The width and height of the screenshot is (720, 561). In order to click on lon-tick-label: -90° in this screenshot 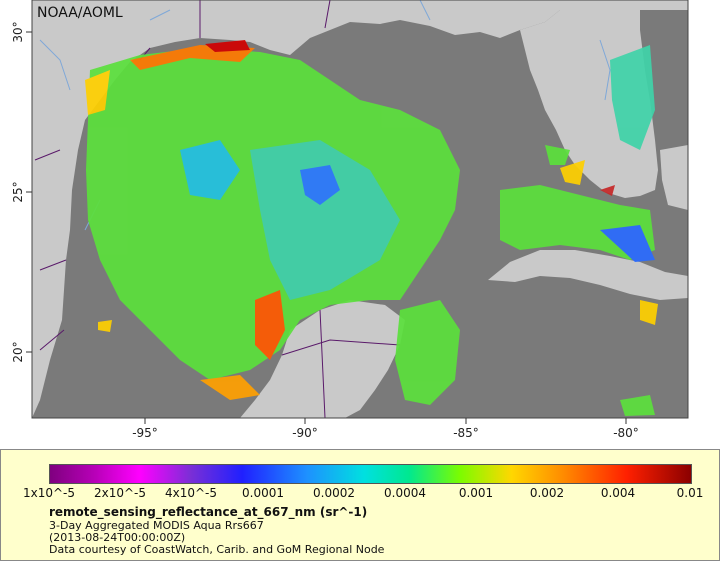, I will do `click(305, 433)`.